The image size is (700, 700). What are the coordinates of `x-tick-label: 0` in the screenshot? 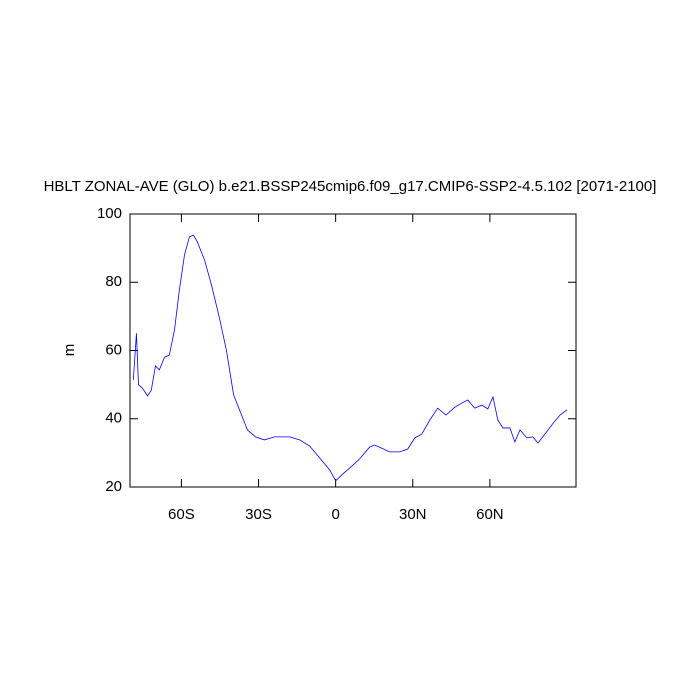 It's located at (335, 514).